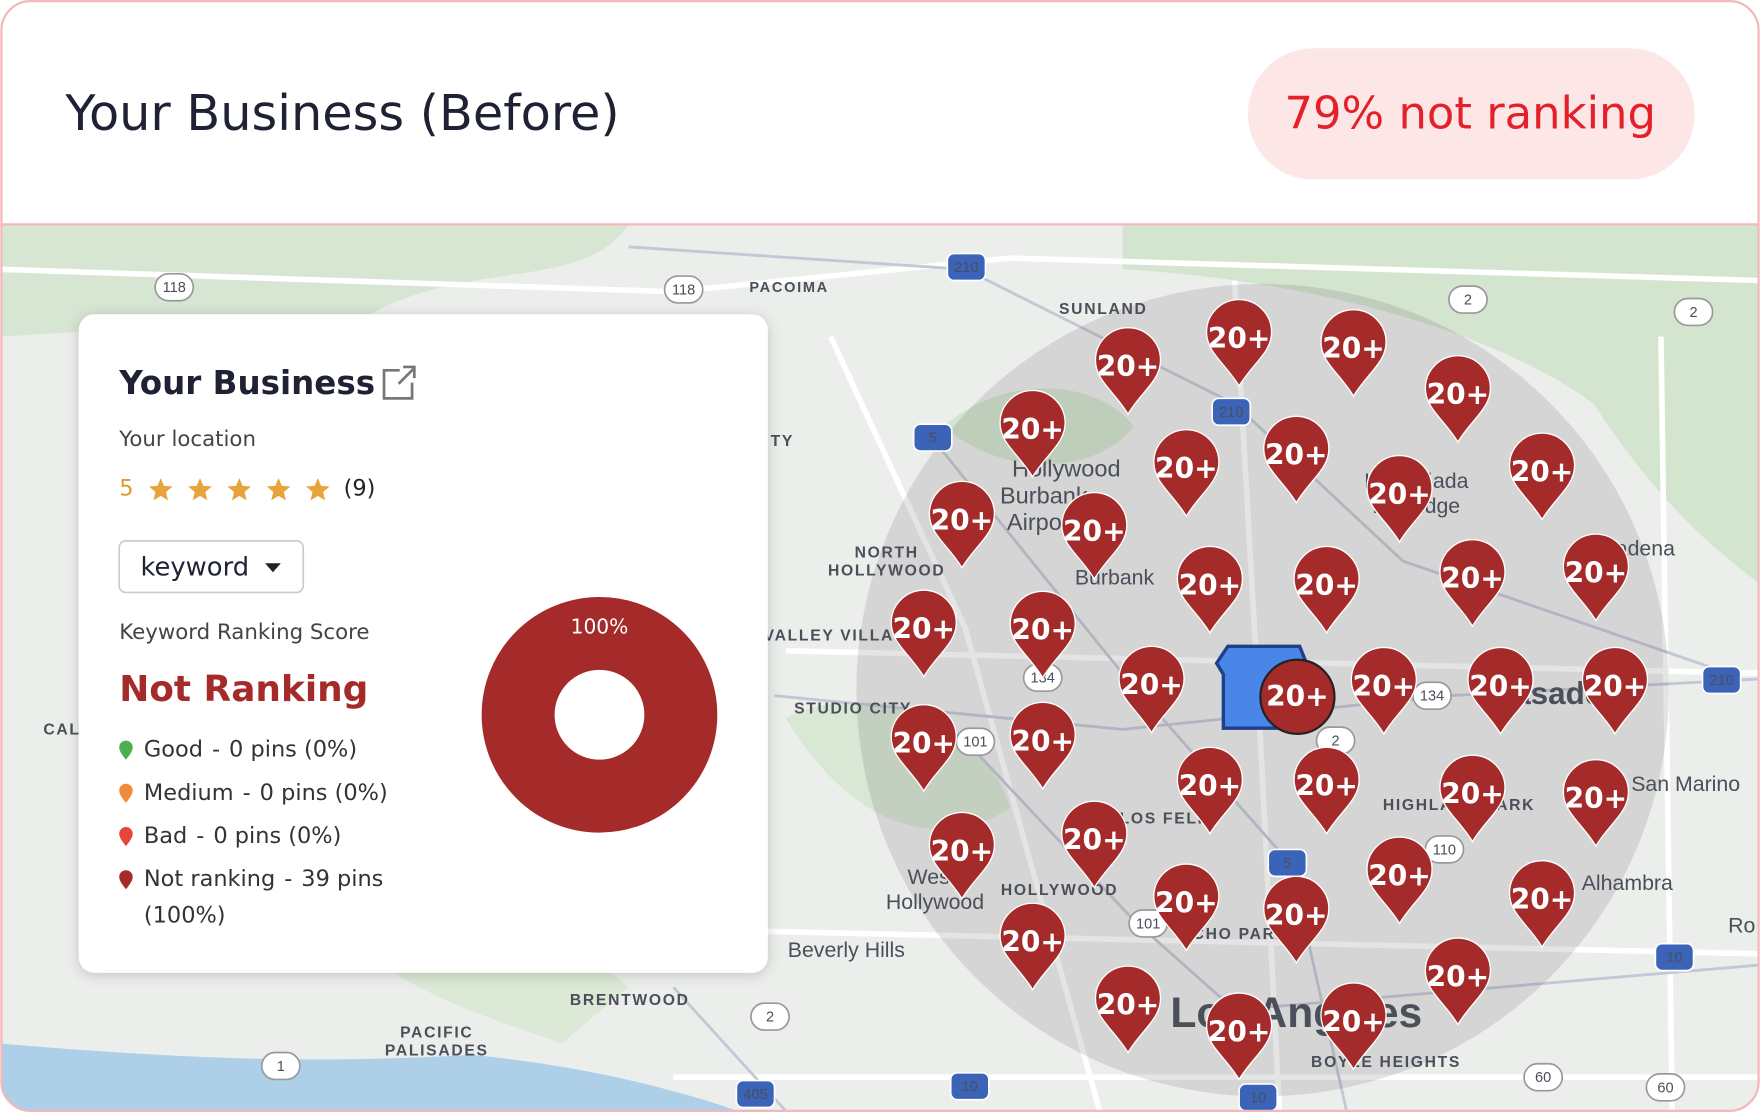  What do you see at coordinates (683, 290) in the screenshot?
I see `road-shield-label: 118` at bounding box center [683, 290].